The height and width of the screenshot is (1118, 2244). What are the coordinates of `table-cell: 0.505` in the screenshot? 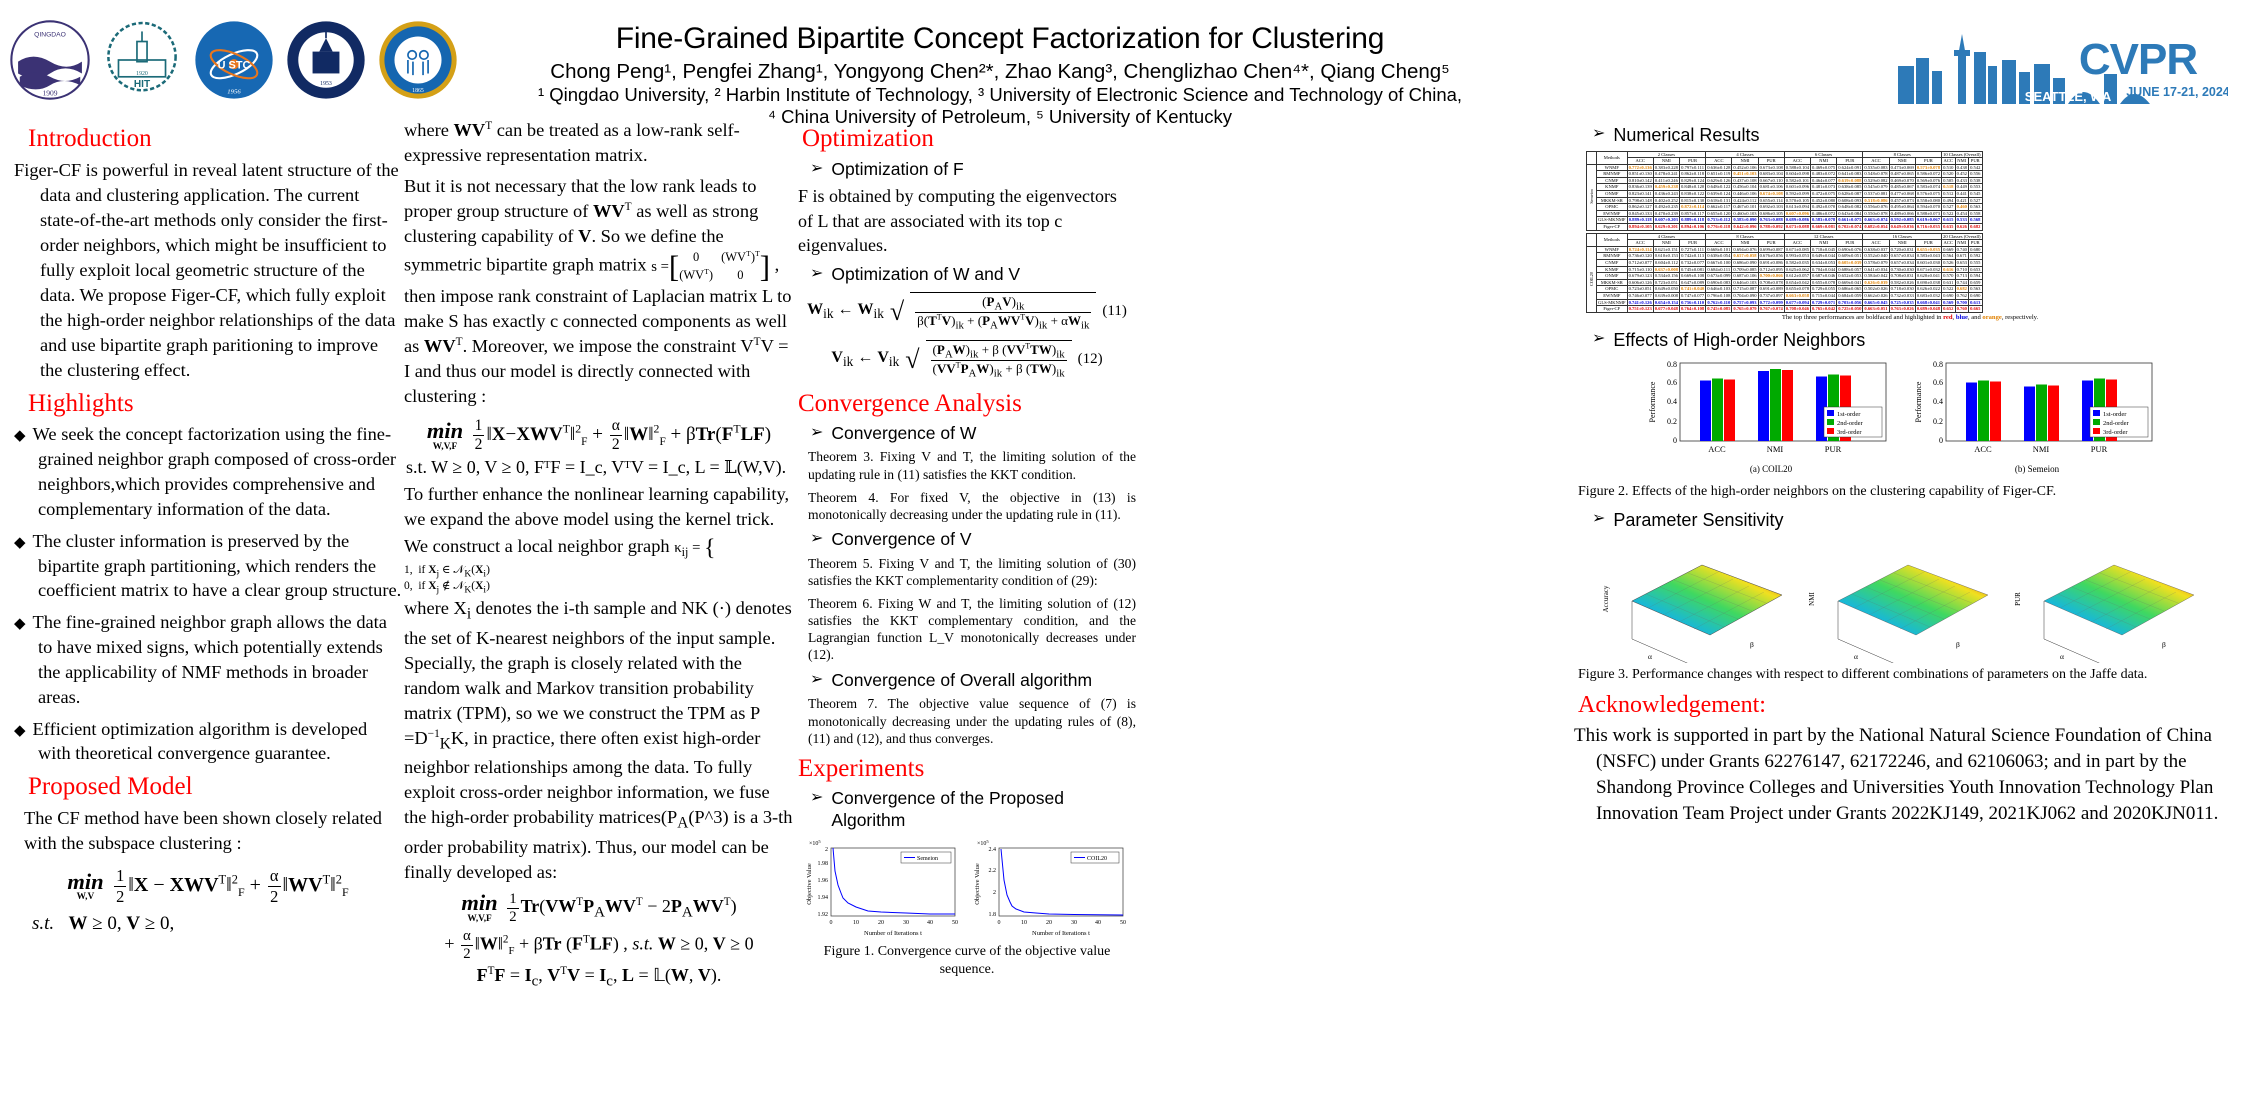 It's located at (1948, 180).